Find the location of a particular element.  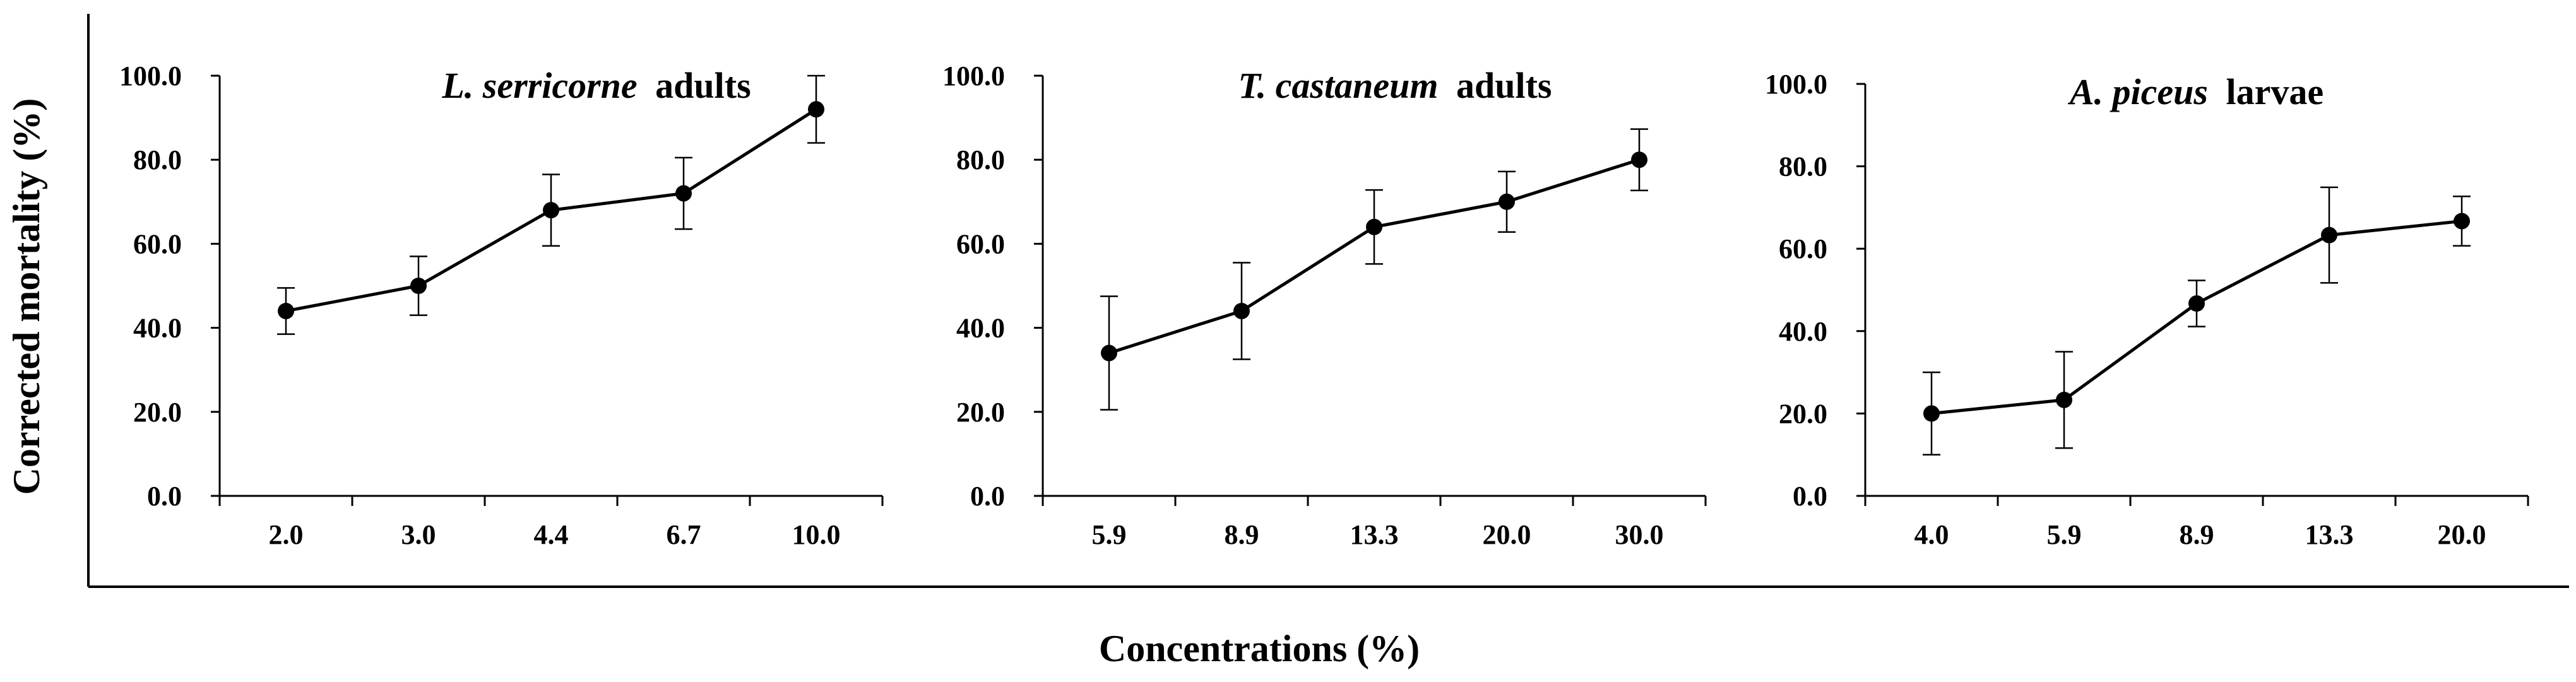

panel-3-title-species: A. piceus is located at coordinates (2138, 91).